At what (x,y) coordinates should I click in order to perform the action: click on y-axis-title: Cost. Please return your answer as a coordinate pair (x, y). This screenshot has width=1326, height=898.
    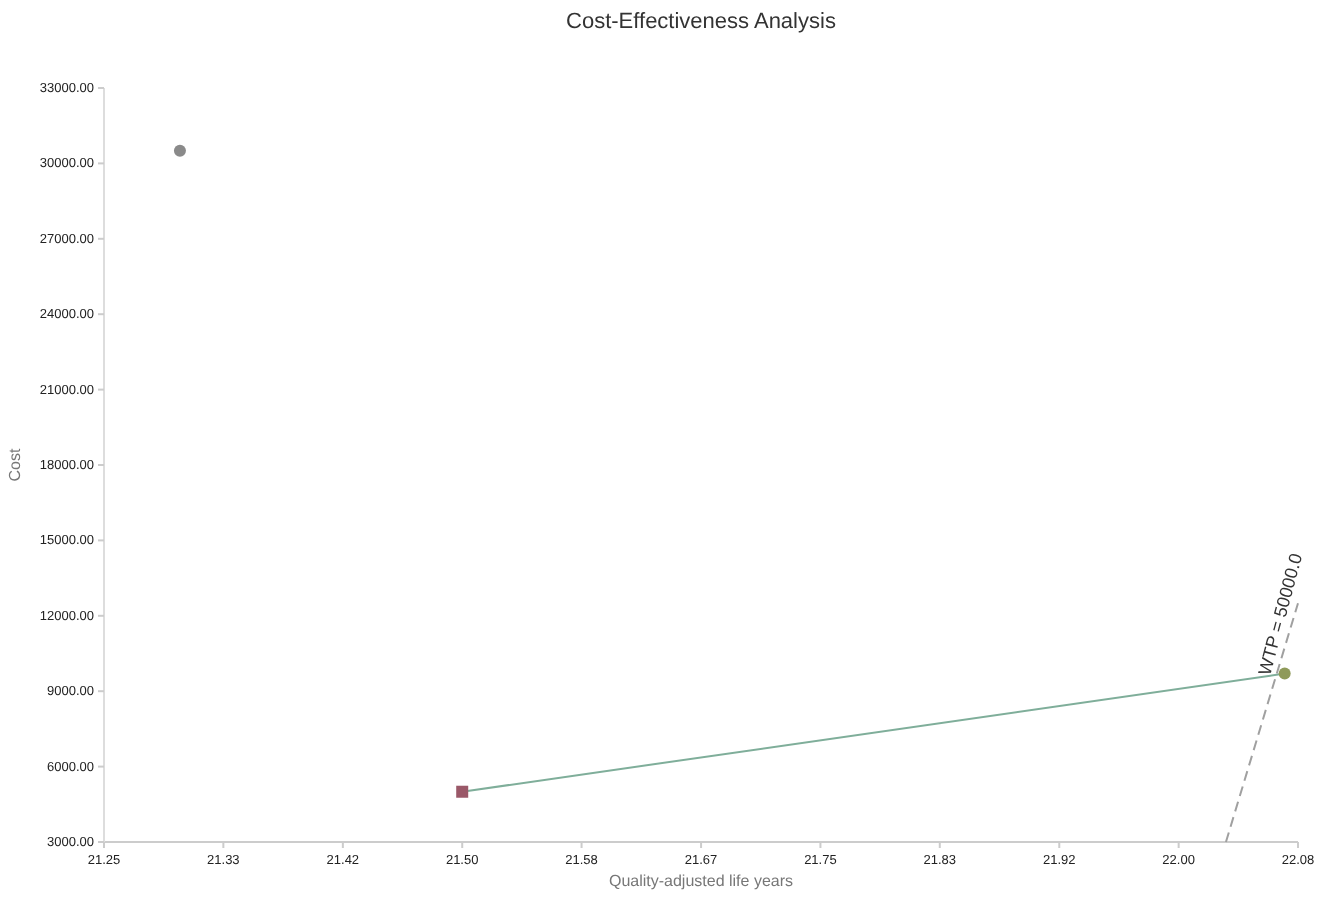
    Looking at the image, I should click on (15, 464).